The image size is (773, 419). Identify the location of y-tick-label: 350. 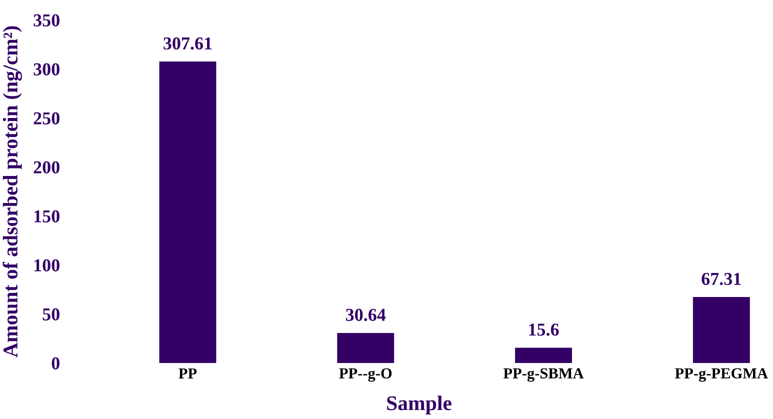
(47, 20).